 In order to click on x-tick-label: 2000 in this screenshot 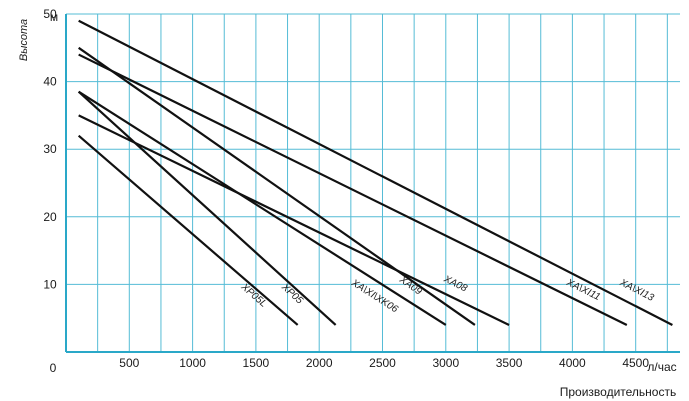, I will do `click(319, 363)`.